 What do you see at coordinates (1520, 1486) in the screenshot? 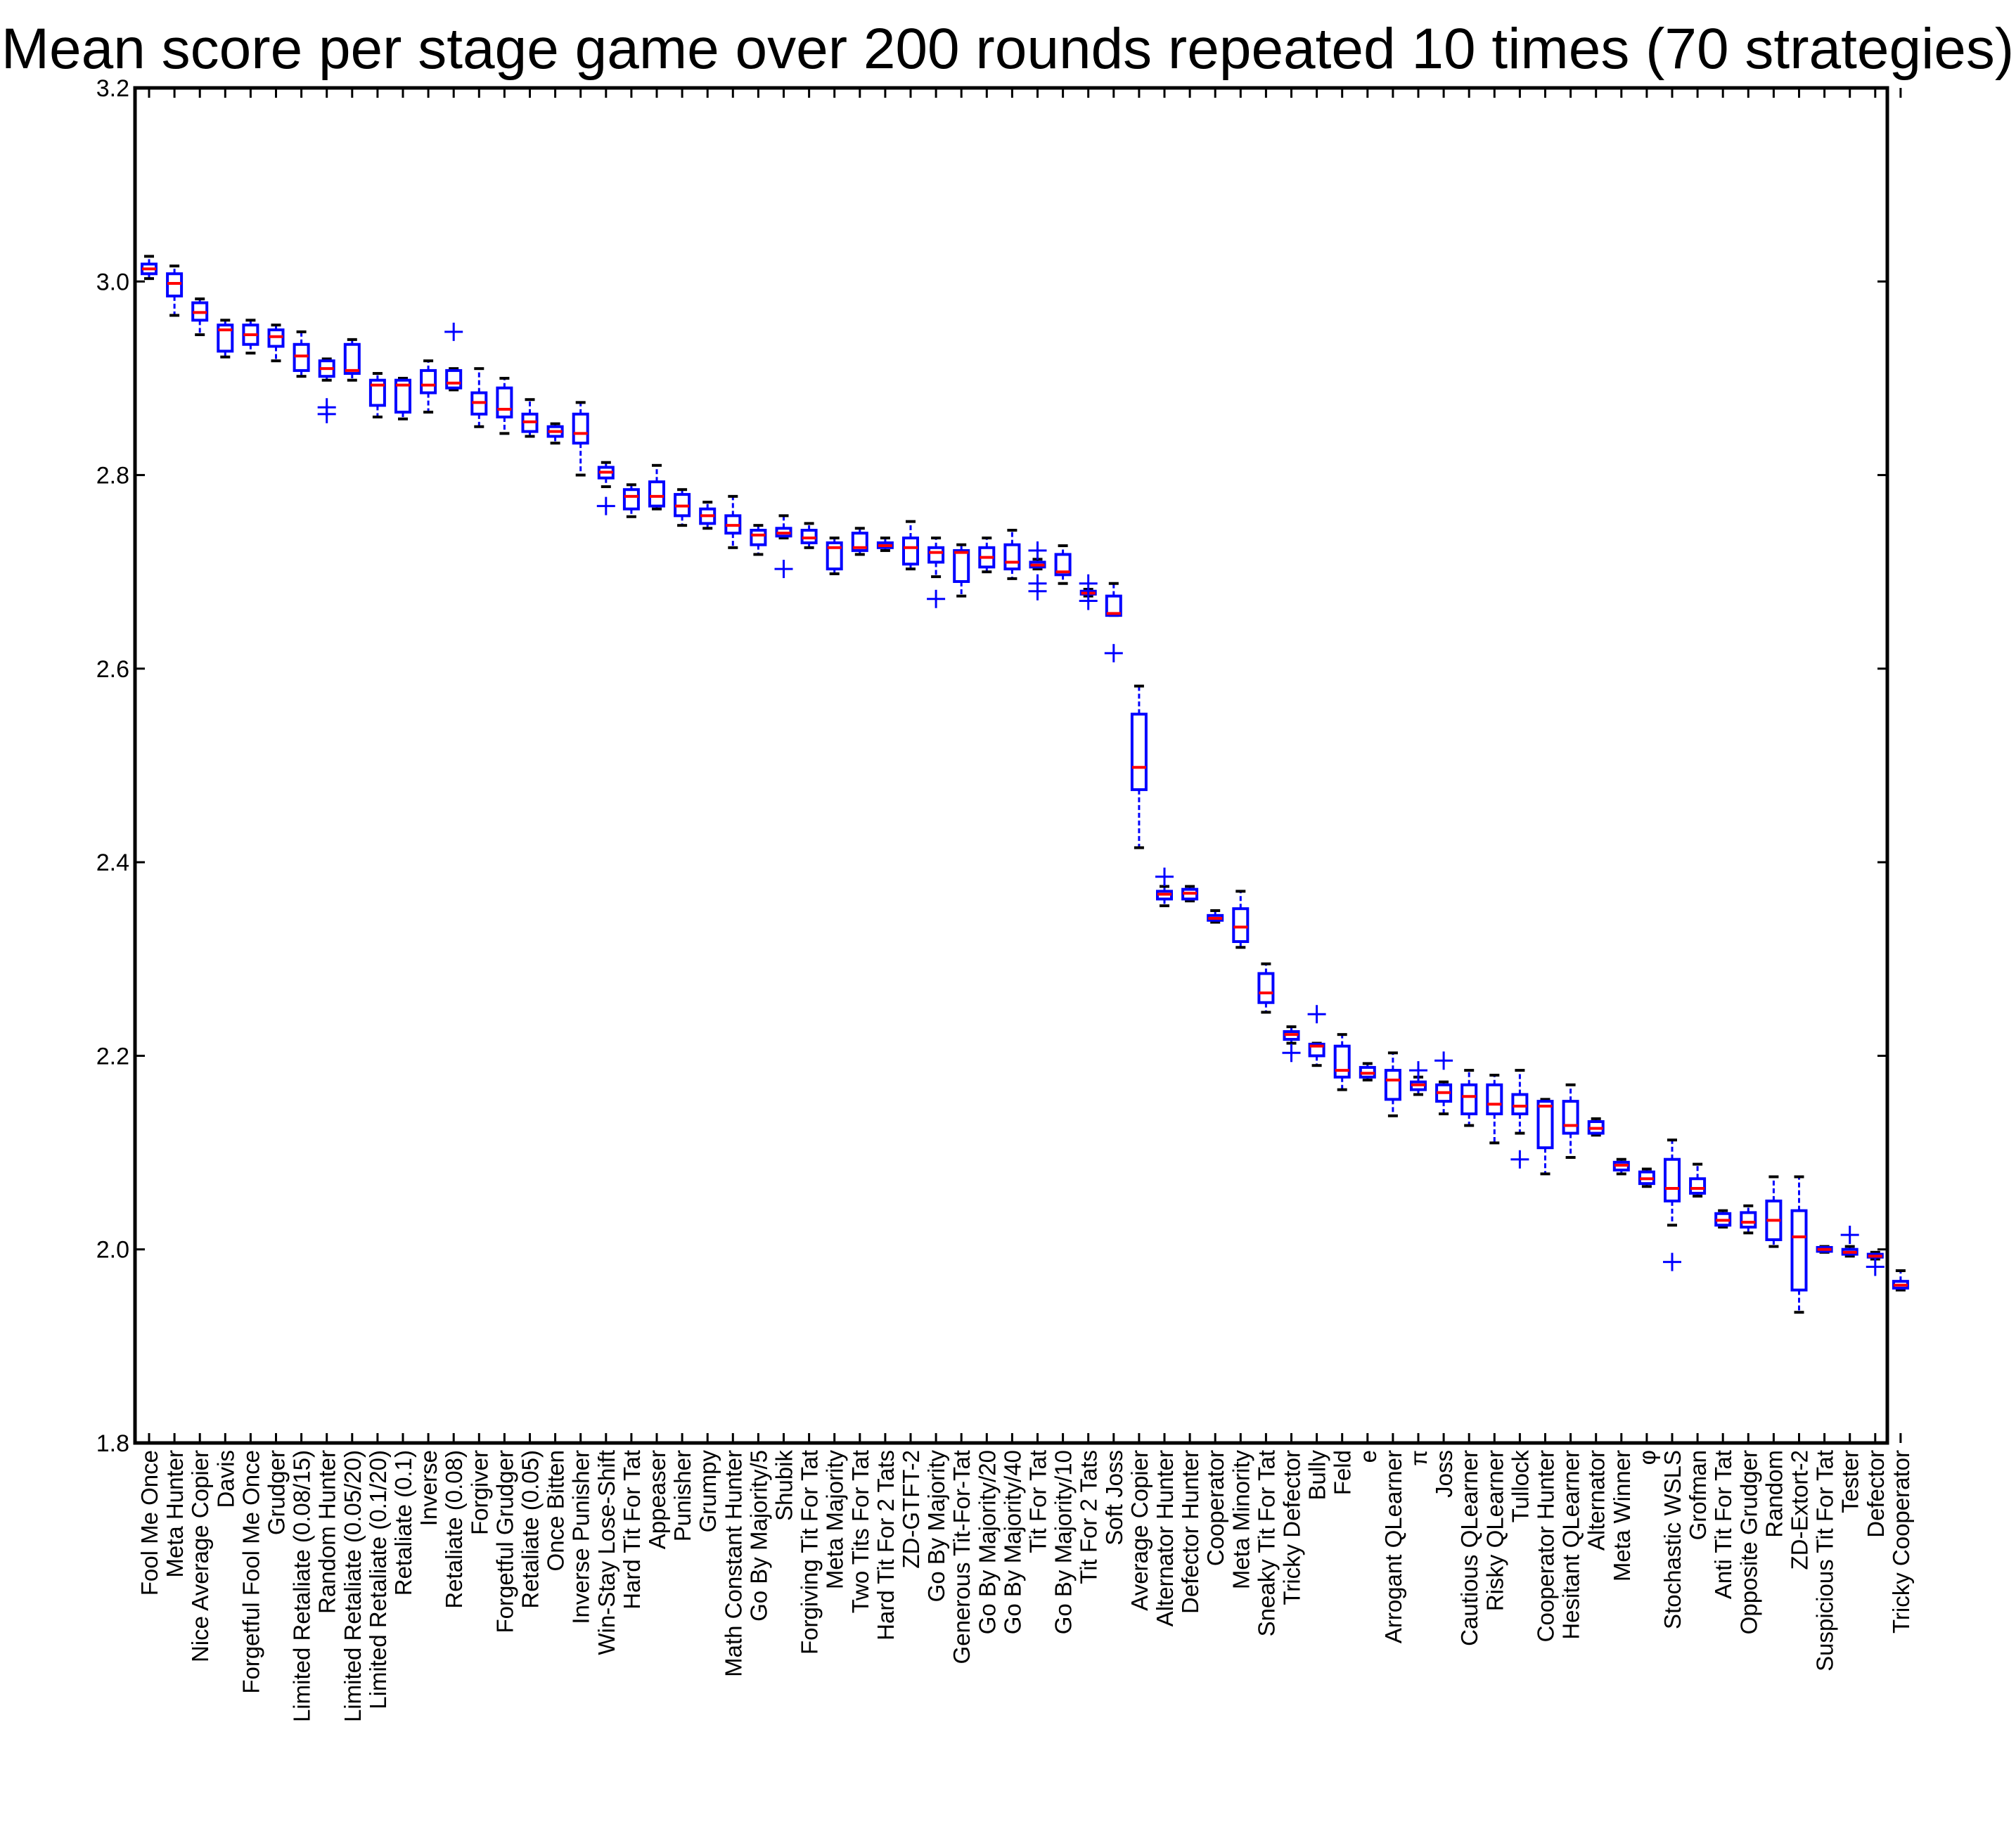
I see `x-category-label: Tullock` at bounding box center [1520, 1486].